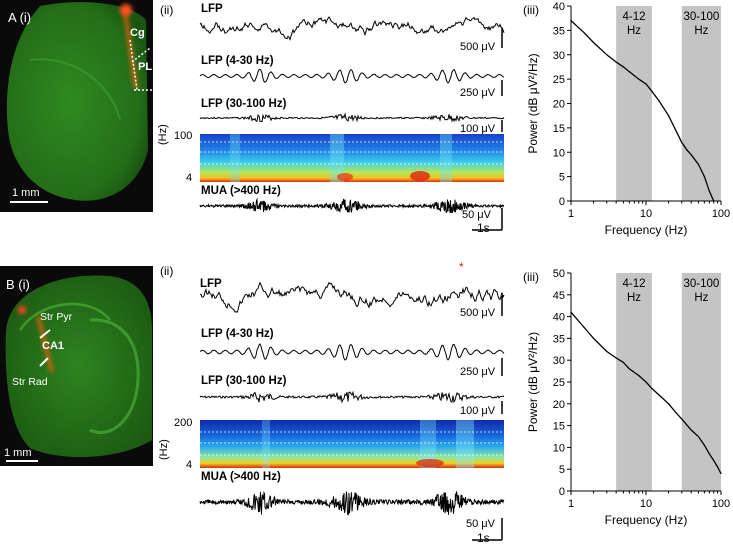  What do you see at coordinates (478, 313) in the screenshot?
I see `scale-label-lfp-b: 500 μV` at bounding box center [478, 313].